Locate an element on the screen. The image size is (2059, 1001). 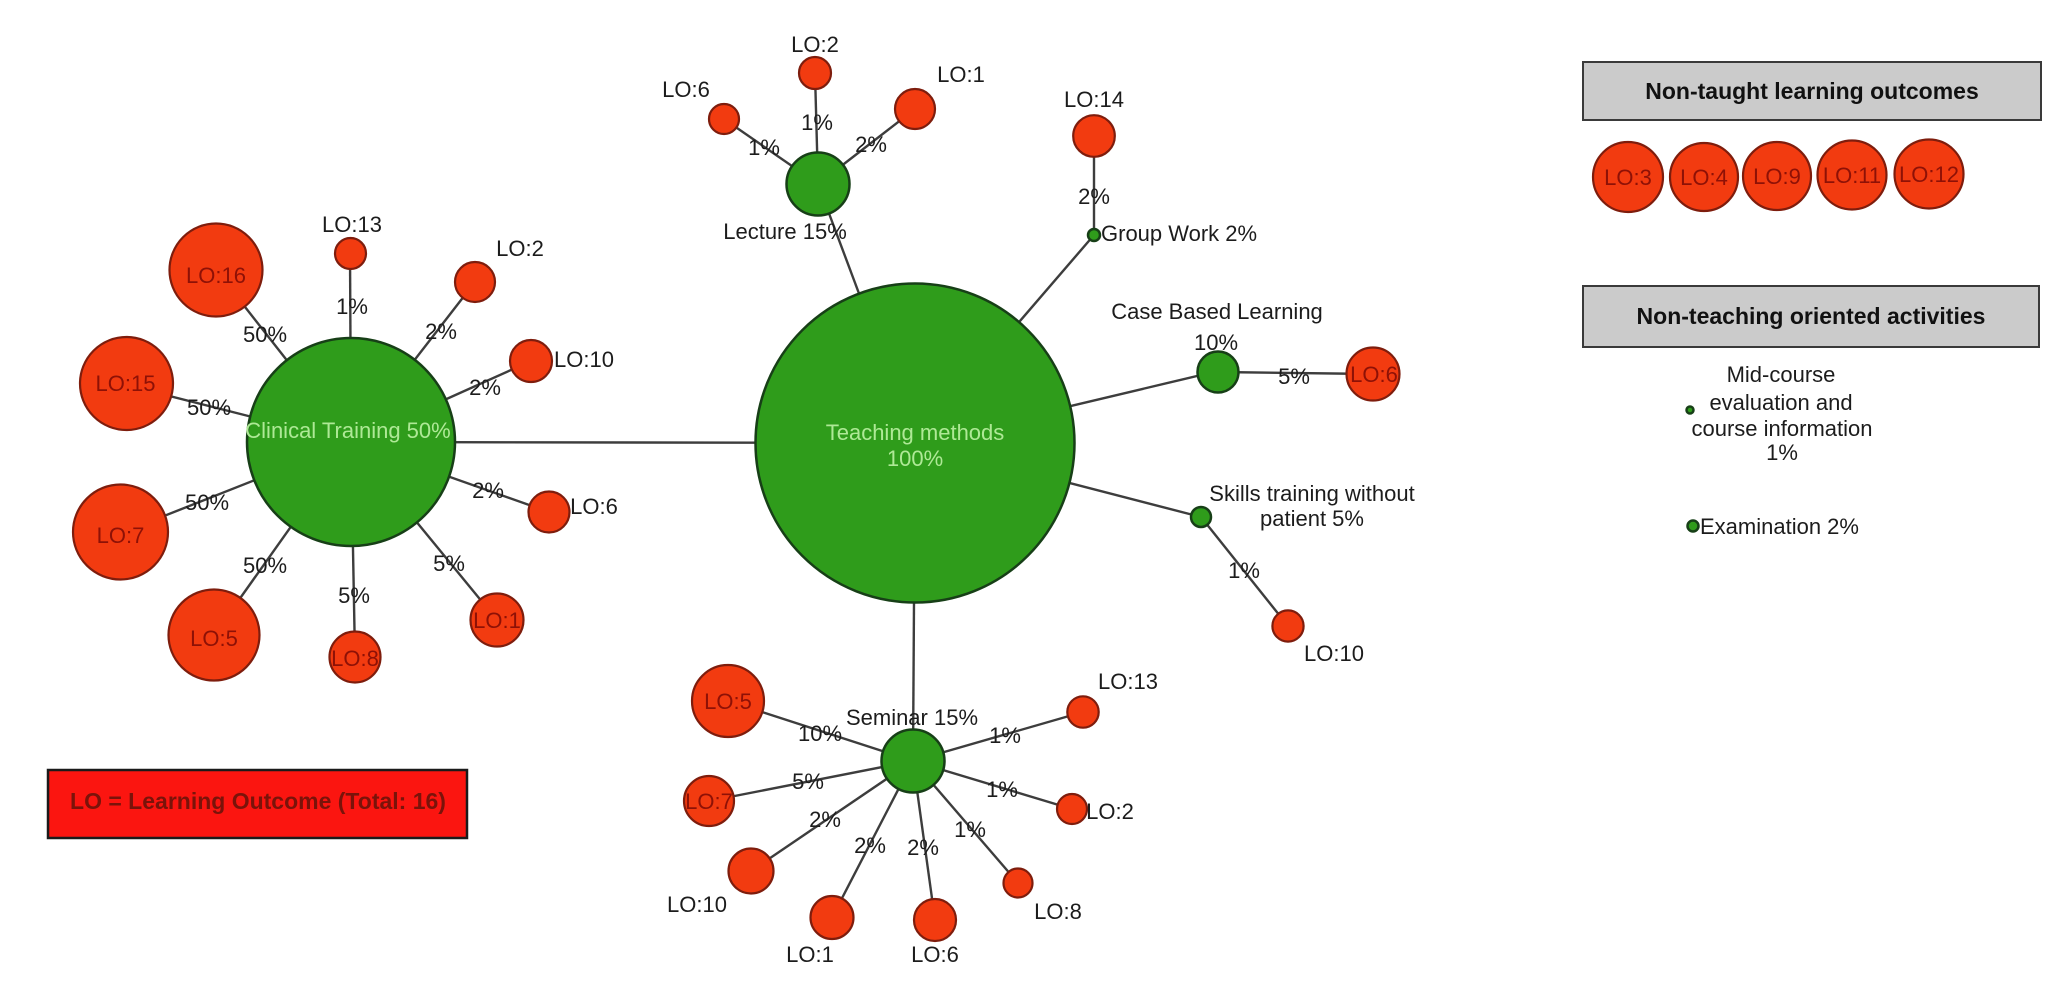
svg-text: Lecture 15% is located at coordinates (785, 231).